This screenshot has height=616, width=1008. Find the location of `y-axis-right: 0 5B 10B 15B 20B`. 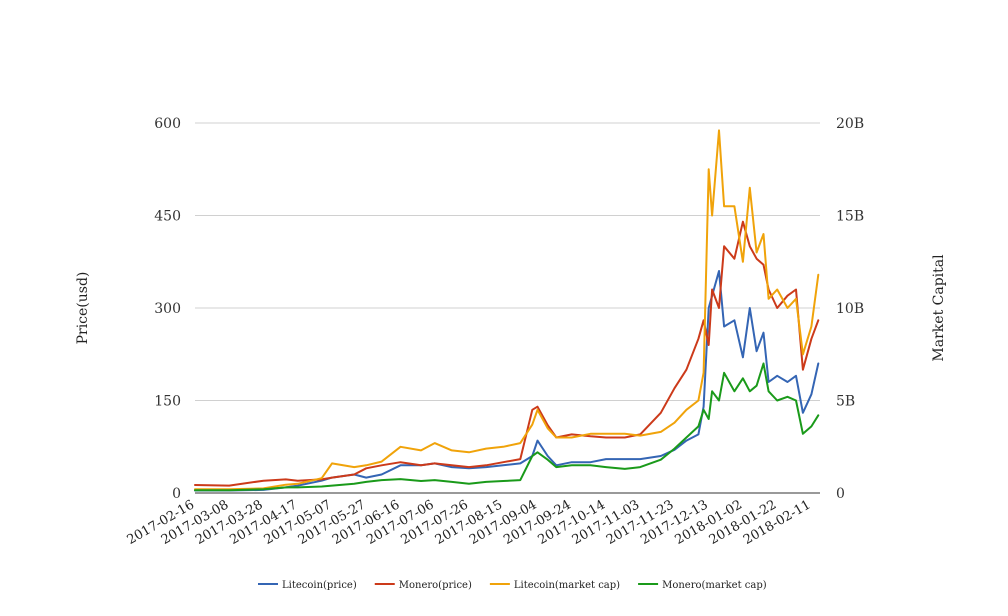

y-axis-right: 0 5B 10B 15B 20B is located at coordinates (850, 309).